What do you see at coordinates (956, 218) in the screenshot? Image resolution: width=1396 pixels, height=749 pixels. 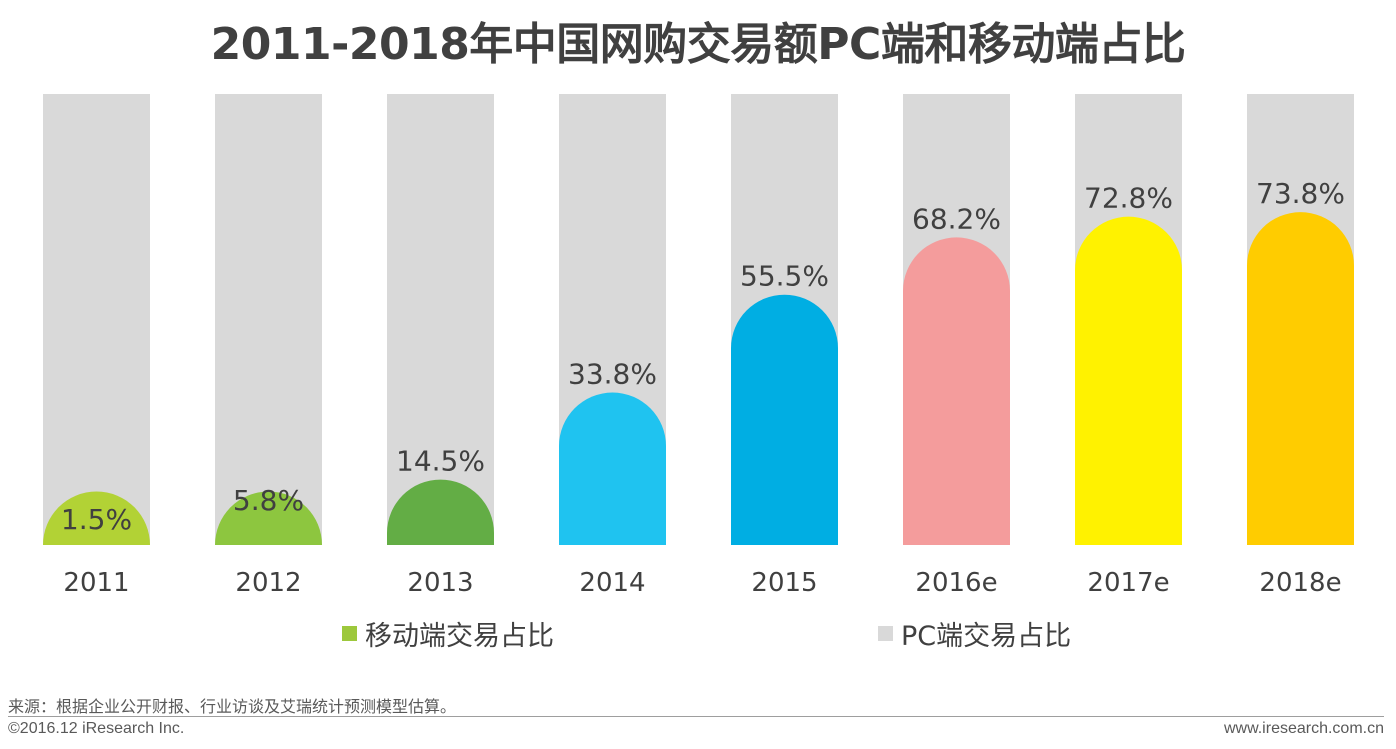 I see `data-label: 68.2%` at bounding box center [956, 218].